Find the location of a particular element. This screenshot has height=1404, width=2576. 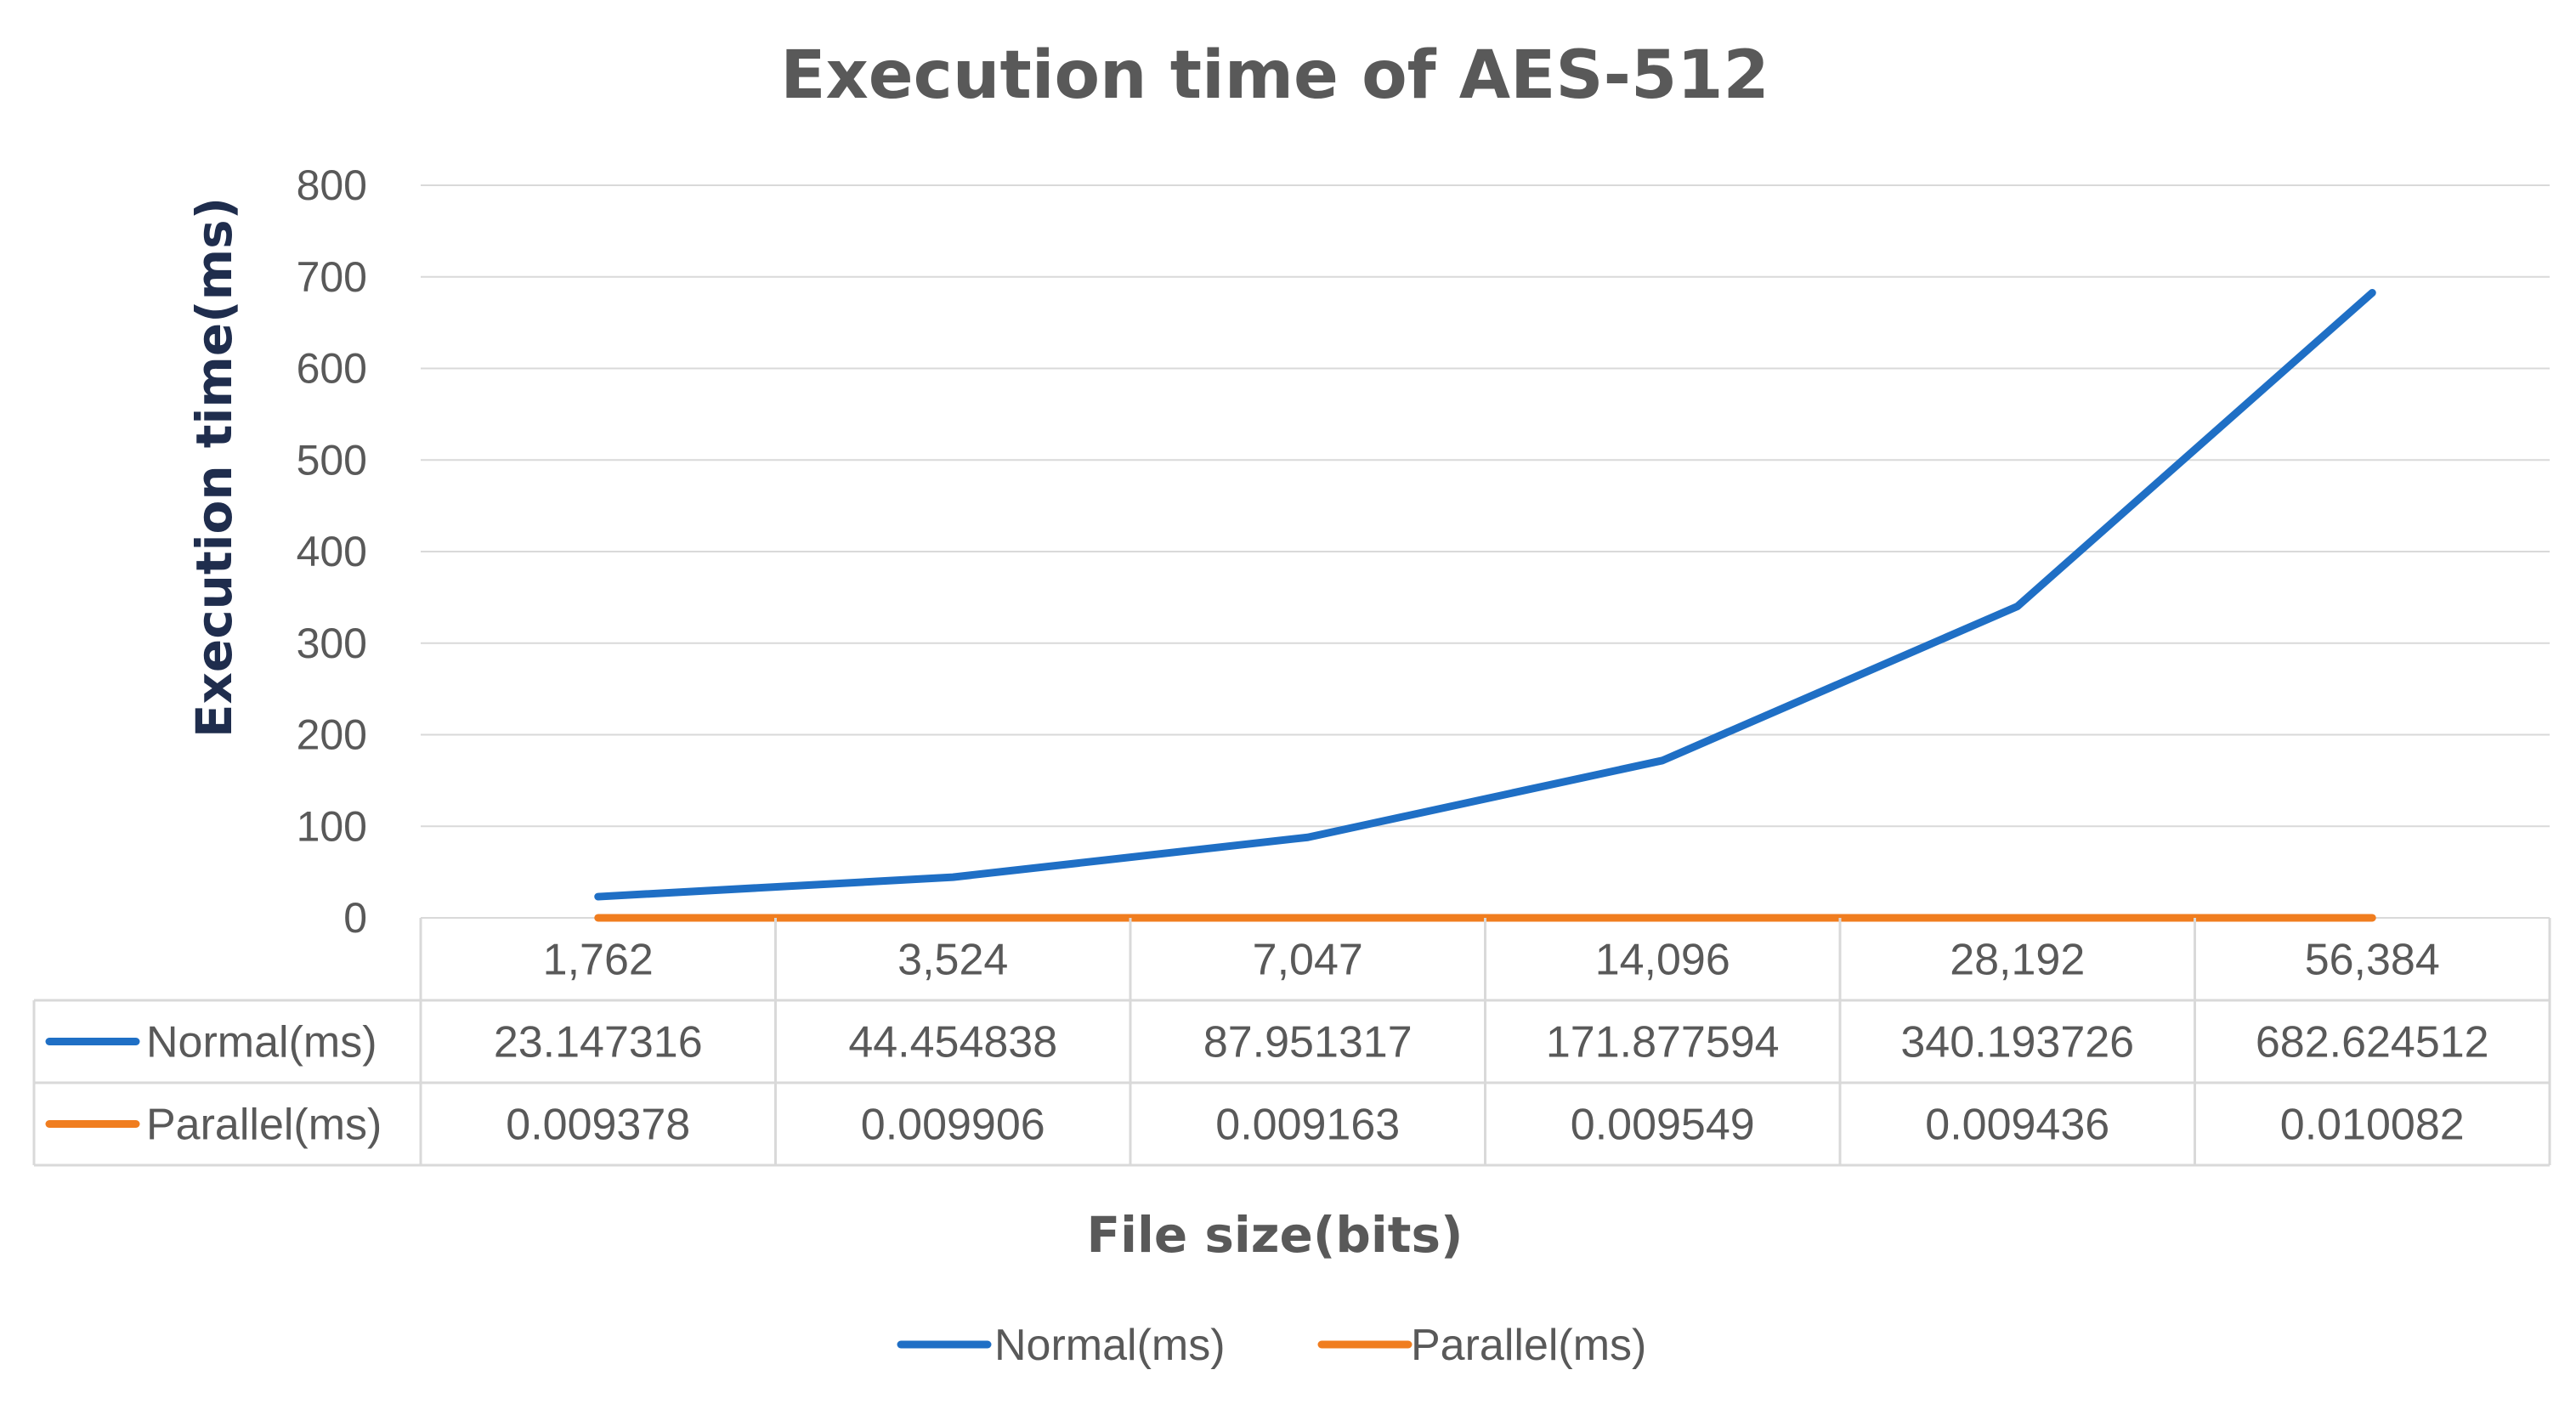

y-tick-label: 400 is located at coordinates (332, 551).